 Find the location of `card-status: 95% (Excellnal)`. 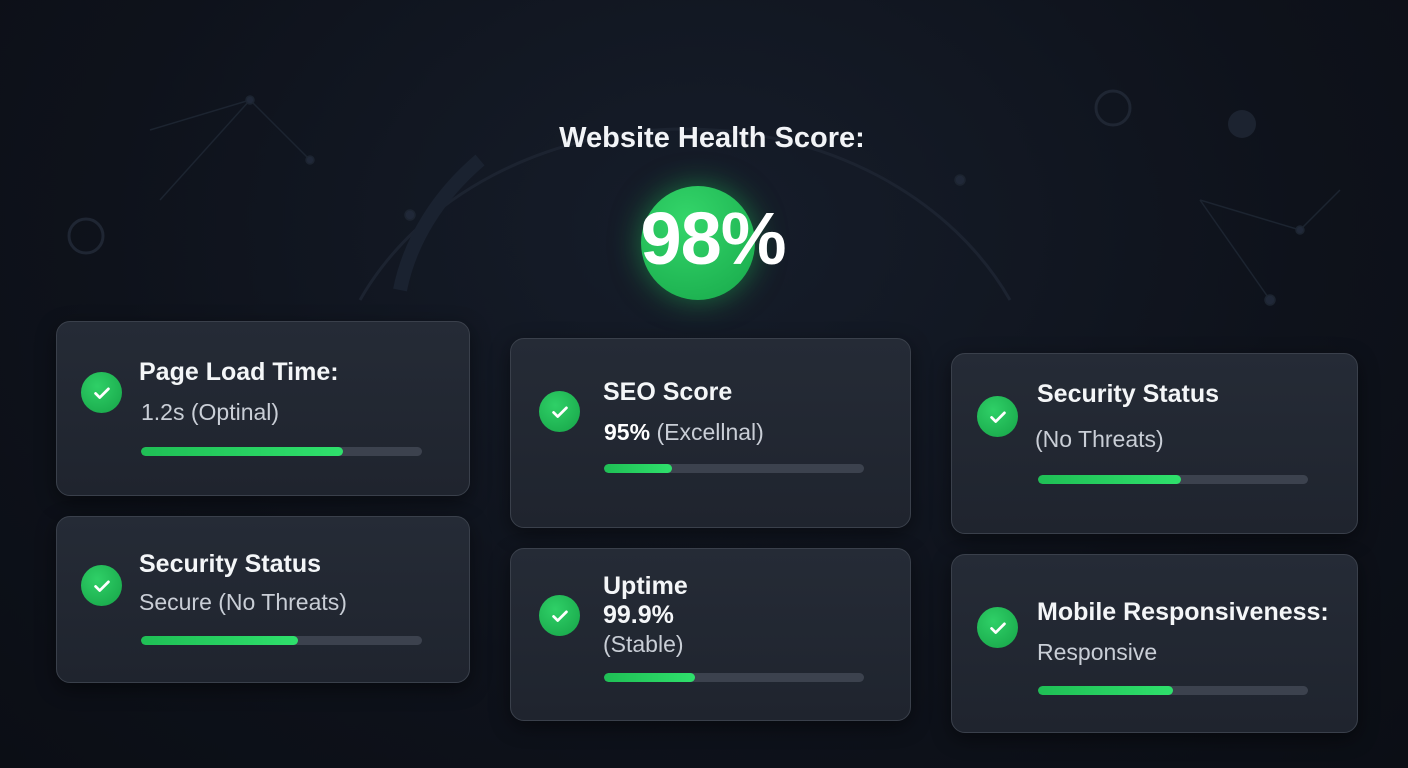

card-status: 95% (Excellnal) is located at coordinates (684, 432).